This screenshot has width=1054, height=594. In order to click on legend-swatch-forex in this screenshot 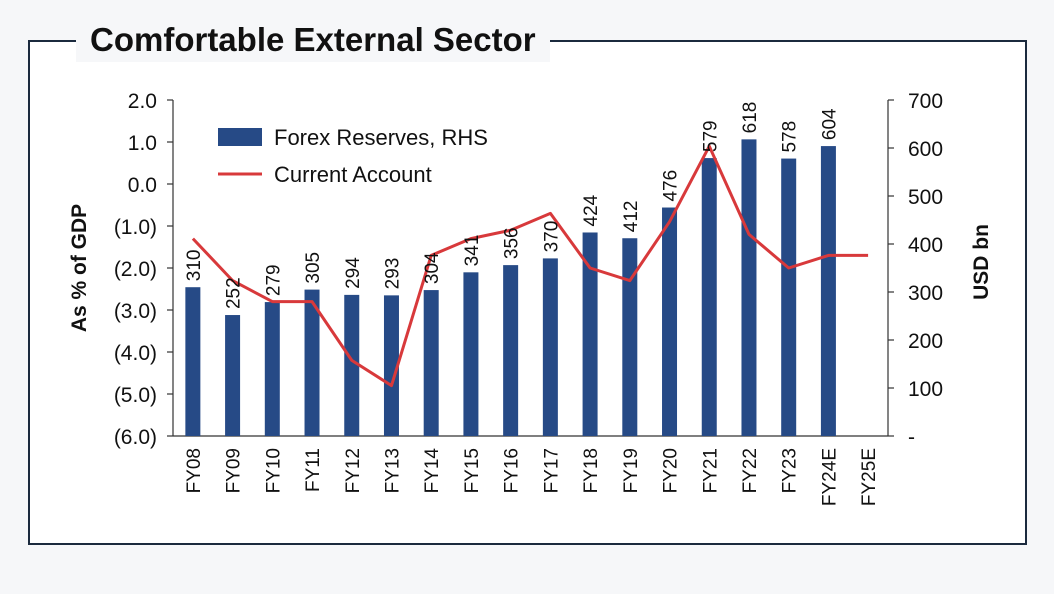, I will do `click(240, 137)`.